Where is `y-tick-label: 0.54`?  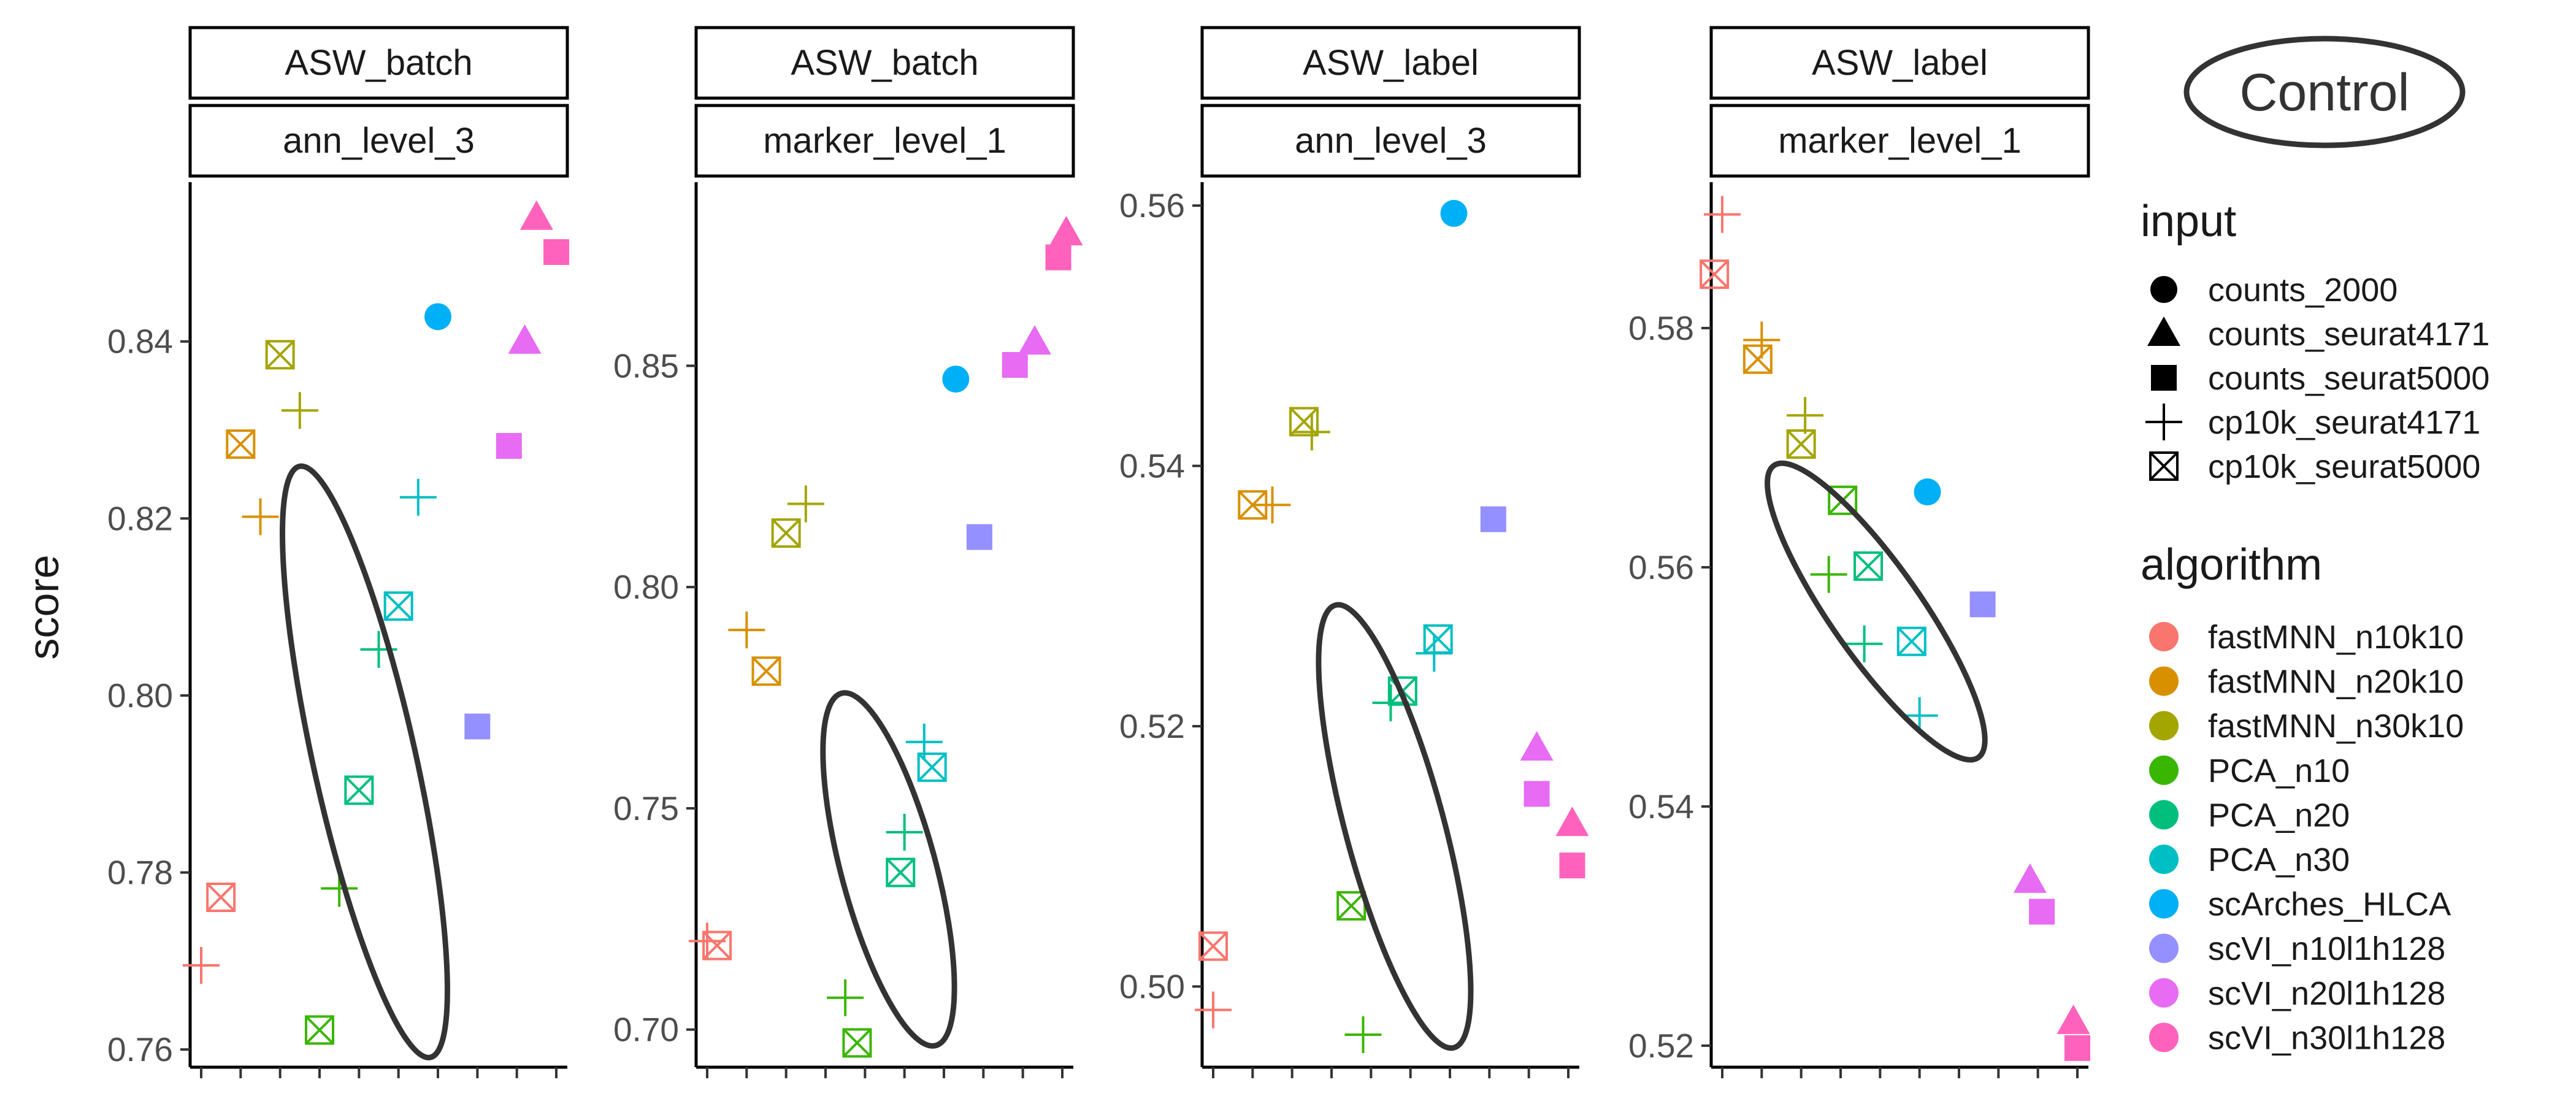
y-tick-label: 0.54 is located at coordinates (1661, 807).